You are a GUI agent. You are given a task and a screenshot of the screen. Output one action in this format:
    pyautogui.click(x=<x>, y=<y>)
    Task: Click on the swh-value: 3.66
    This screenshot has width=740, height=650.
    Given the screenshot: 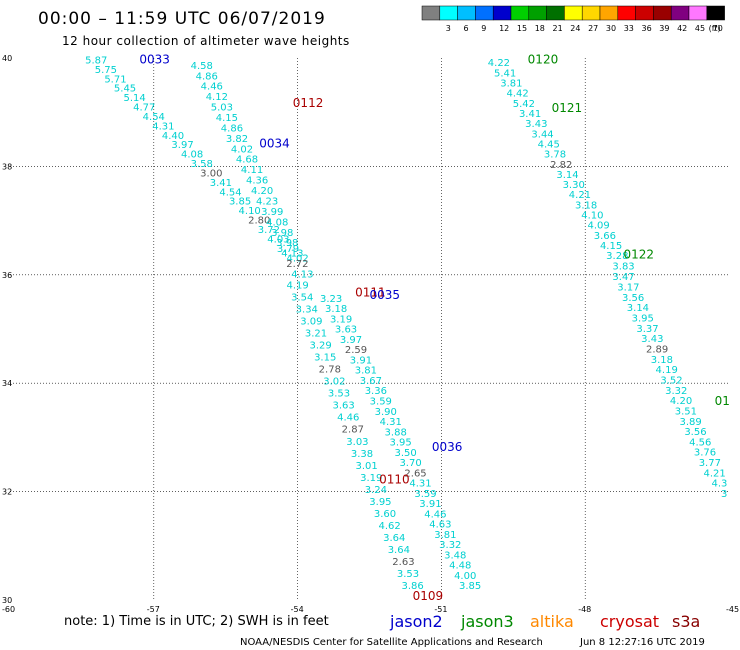 What is the action you would take?
    pyautogui.click(x=605, y=236)
    